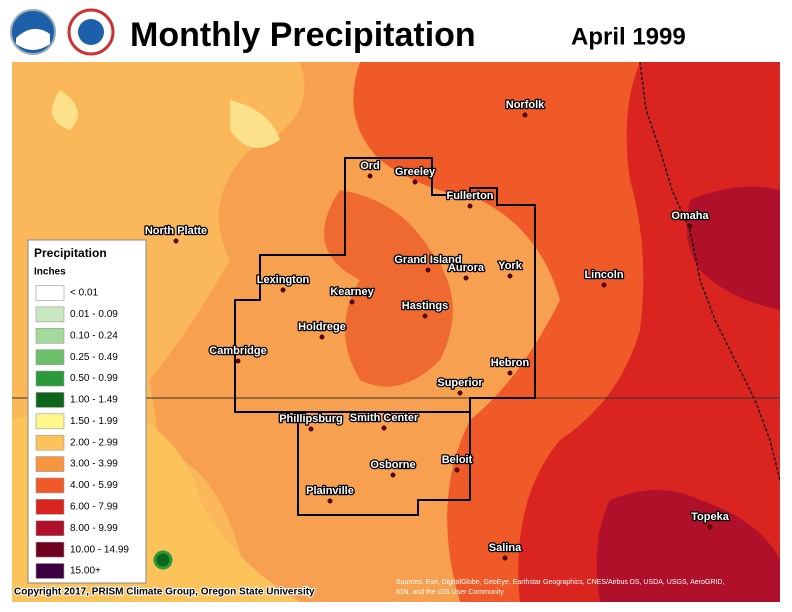 The height and width of the screenshot is (612, 792). What do you see at coordinates (330, 491) in the screenshot?
I see `city-label: Plainville` at bounding box center [330, 491].